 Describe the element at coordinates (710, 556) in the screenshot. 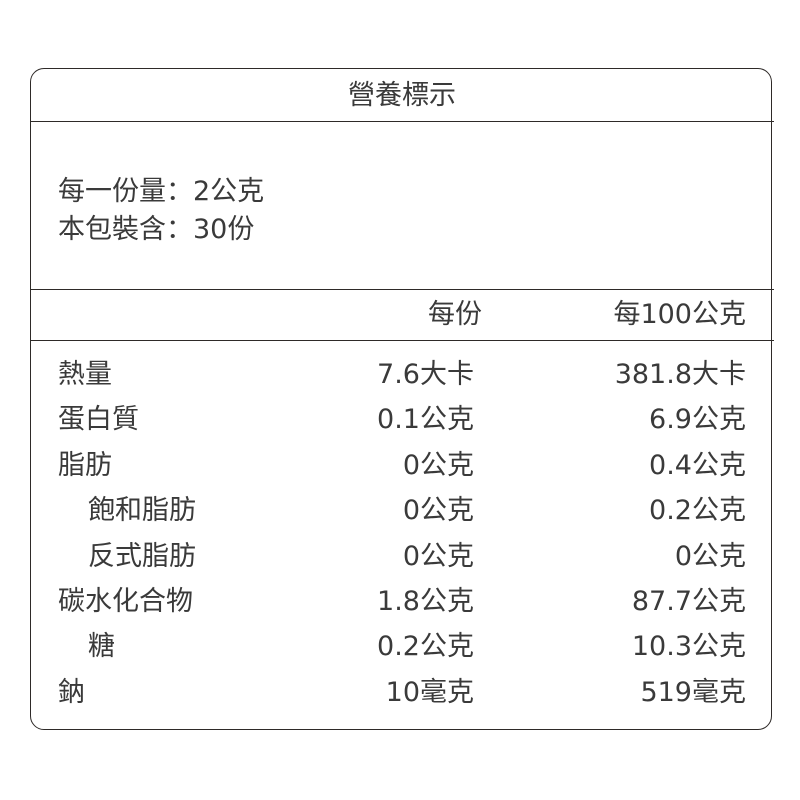

I see `value-per-100g: 0公克` at that location.